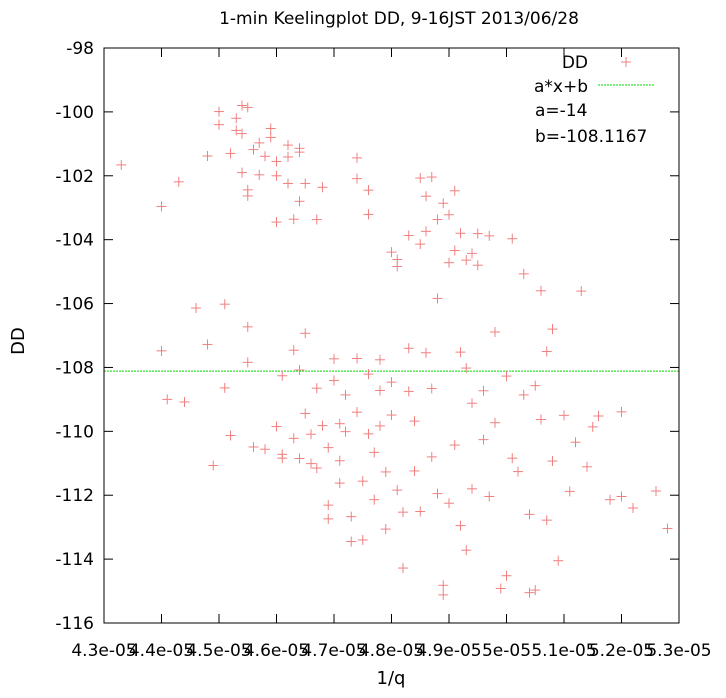 This screenshot has height=698, width=726. I want to click on y-tick-label: -116, so click(74, 624).